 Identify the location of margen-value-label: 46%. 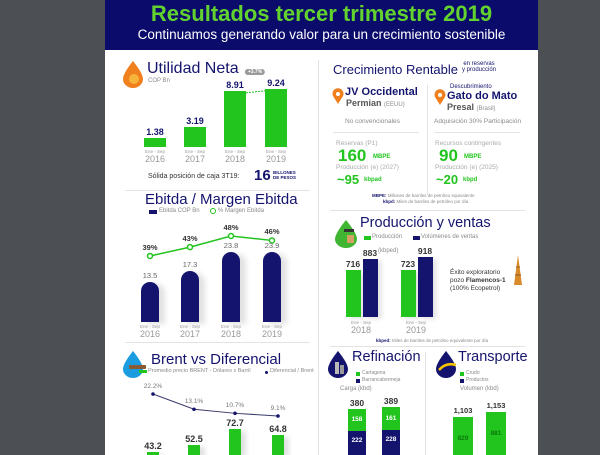
(272, 232).